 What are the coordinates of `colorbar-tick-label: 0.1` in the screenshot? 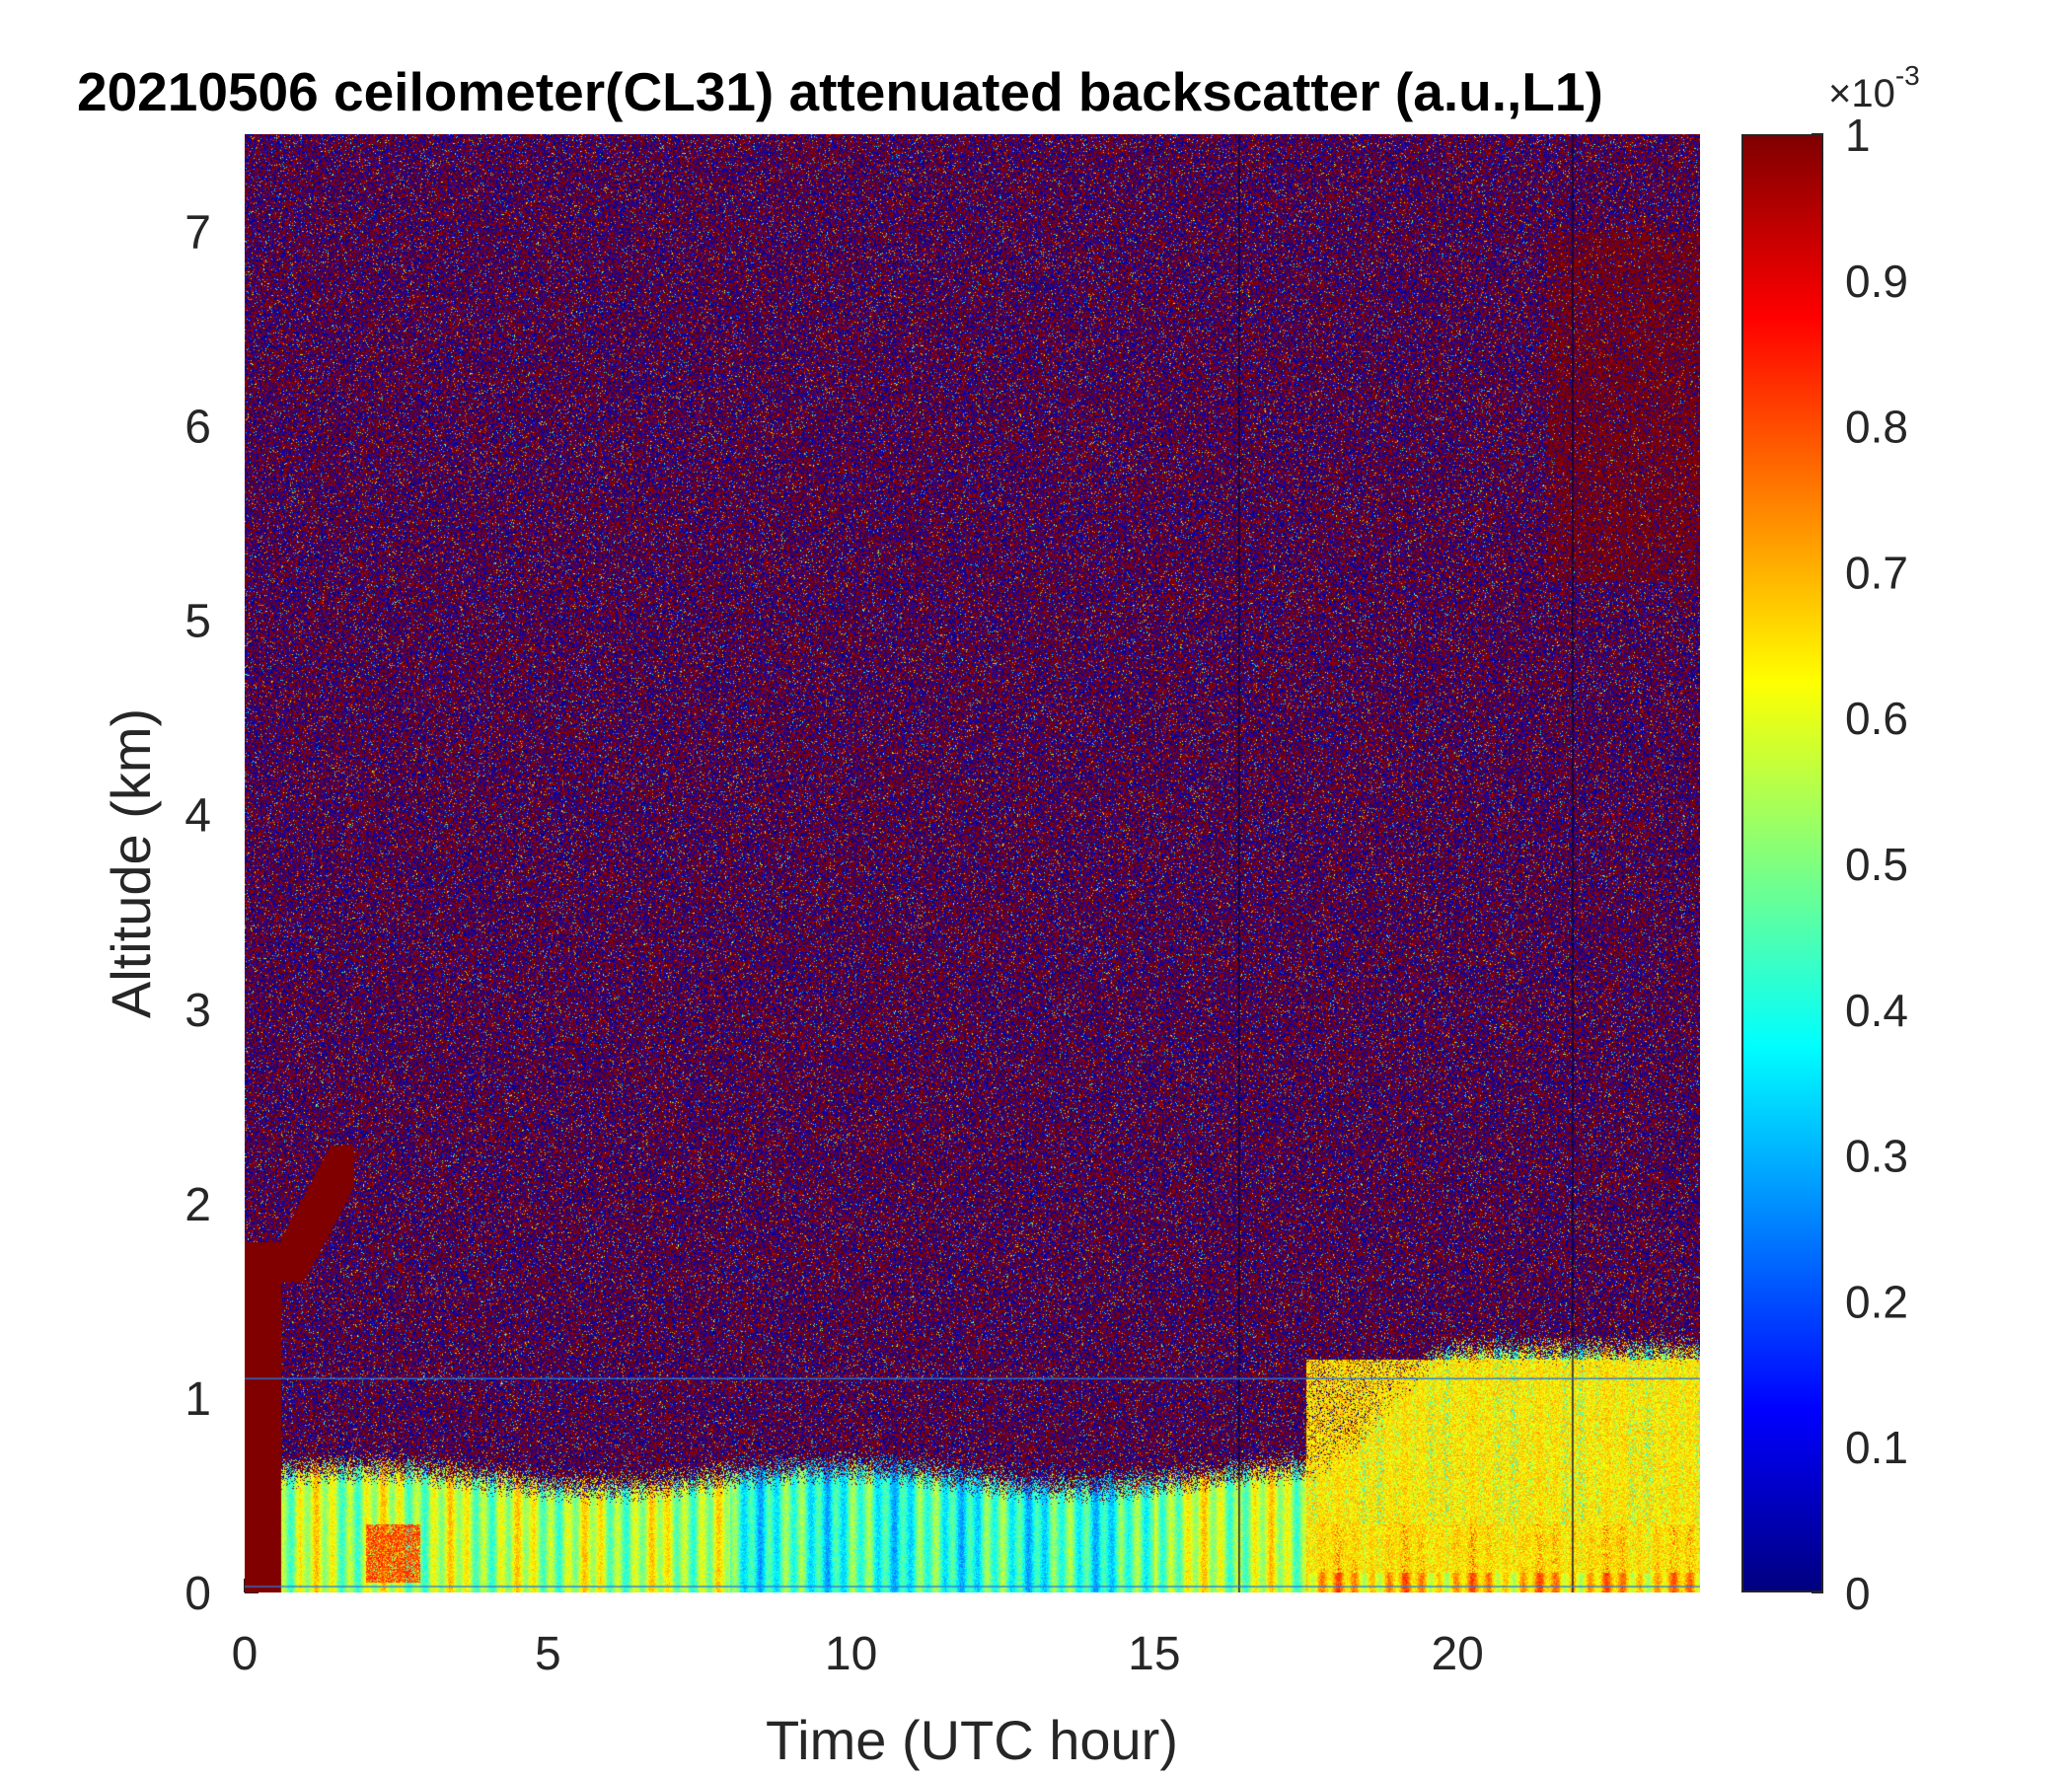 It's located at (1877, 1447).